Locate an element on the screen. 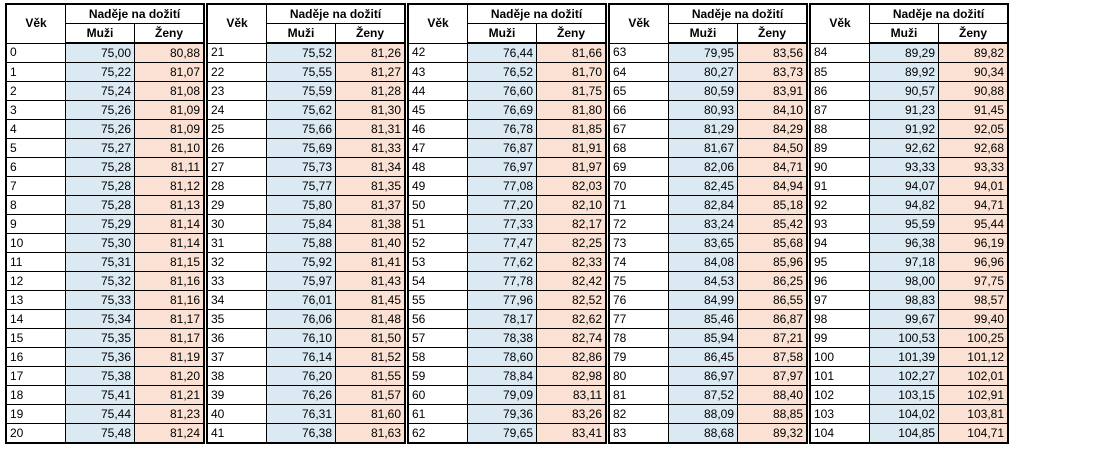  table-row: 70 82,45 84,94 is located at coordinates (708, 186).